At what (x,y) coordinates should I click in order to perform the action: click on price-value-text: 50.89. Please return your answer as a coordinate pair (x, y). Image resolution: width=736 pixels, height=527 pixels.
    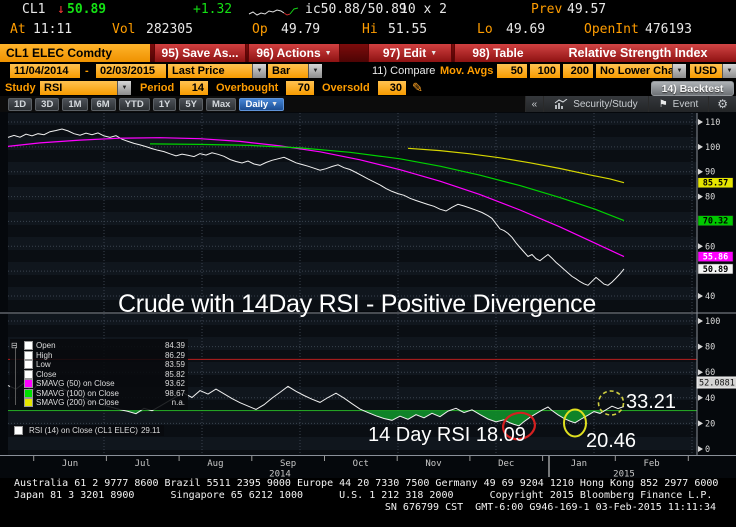
    Looking at the image, I should click on (716, 270).